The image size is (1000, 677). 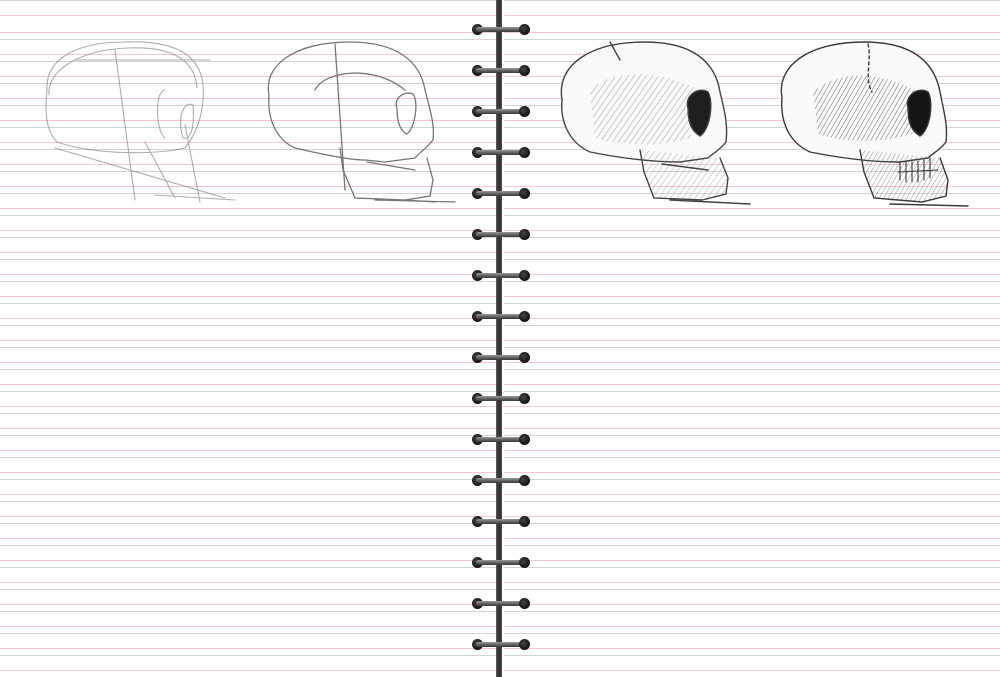 I want to click on spiral-binding, so click(x=501, y=338).